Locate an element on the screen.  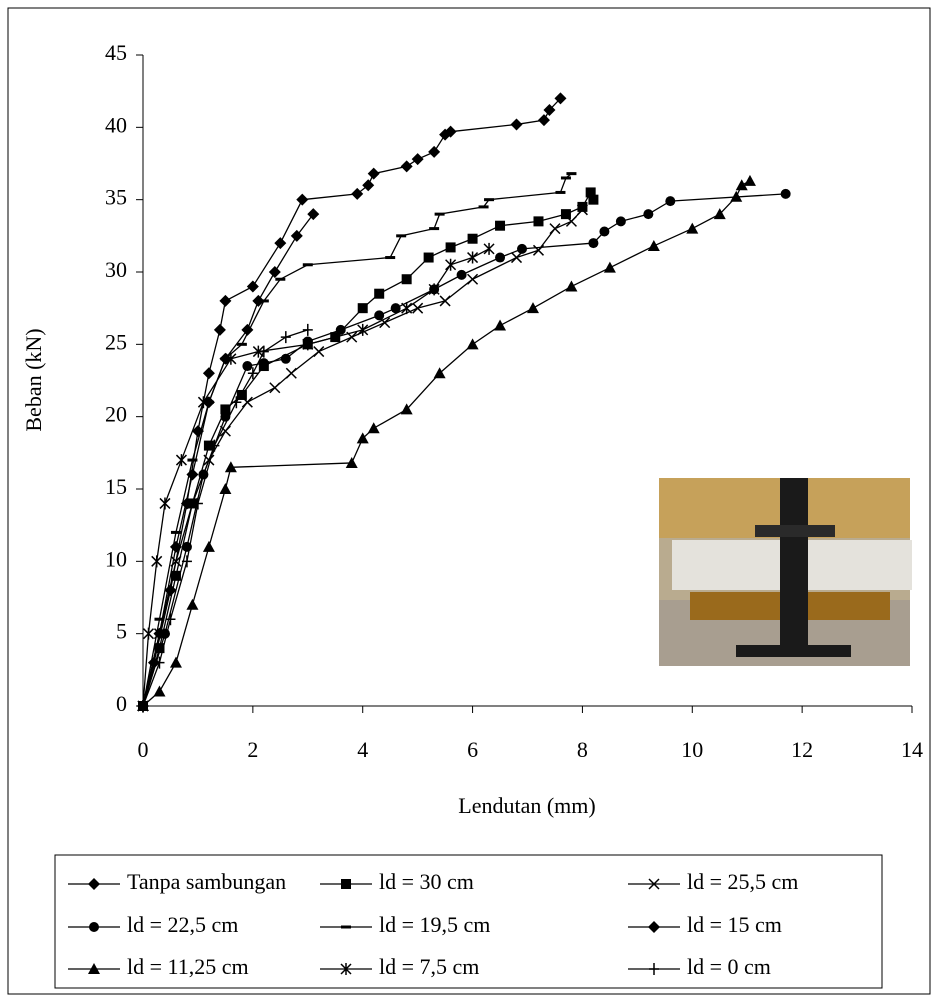
y-axis-label: Beban (kN) is located at coordinates (33, 379).